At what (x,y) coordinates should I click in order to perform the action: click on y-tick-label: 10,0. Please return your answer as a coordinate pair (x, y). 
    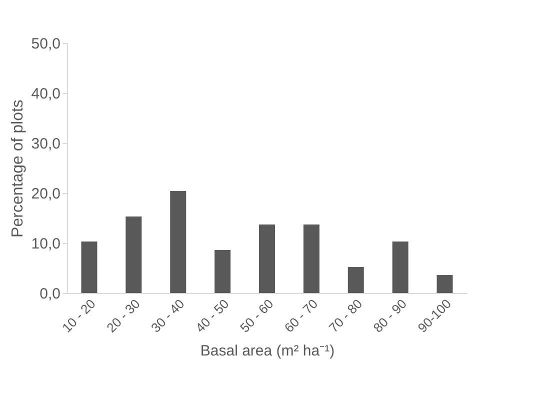
    Looking at the image, I should click on (45, 244).